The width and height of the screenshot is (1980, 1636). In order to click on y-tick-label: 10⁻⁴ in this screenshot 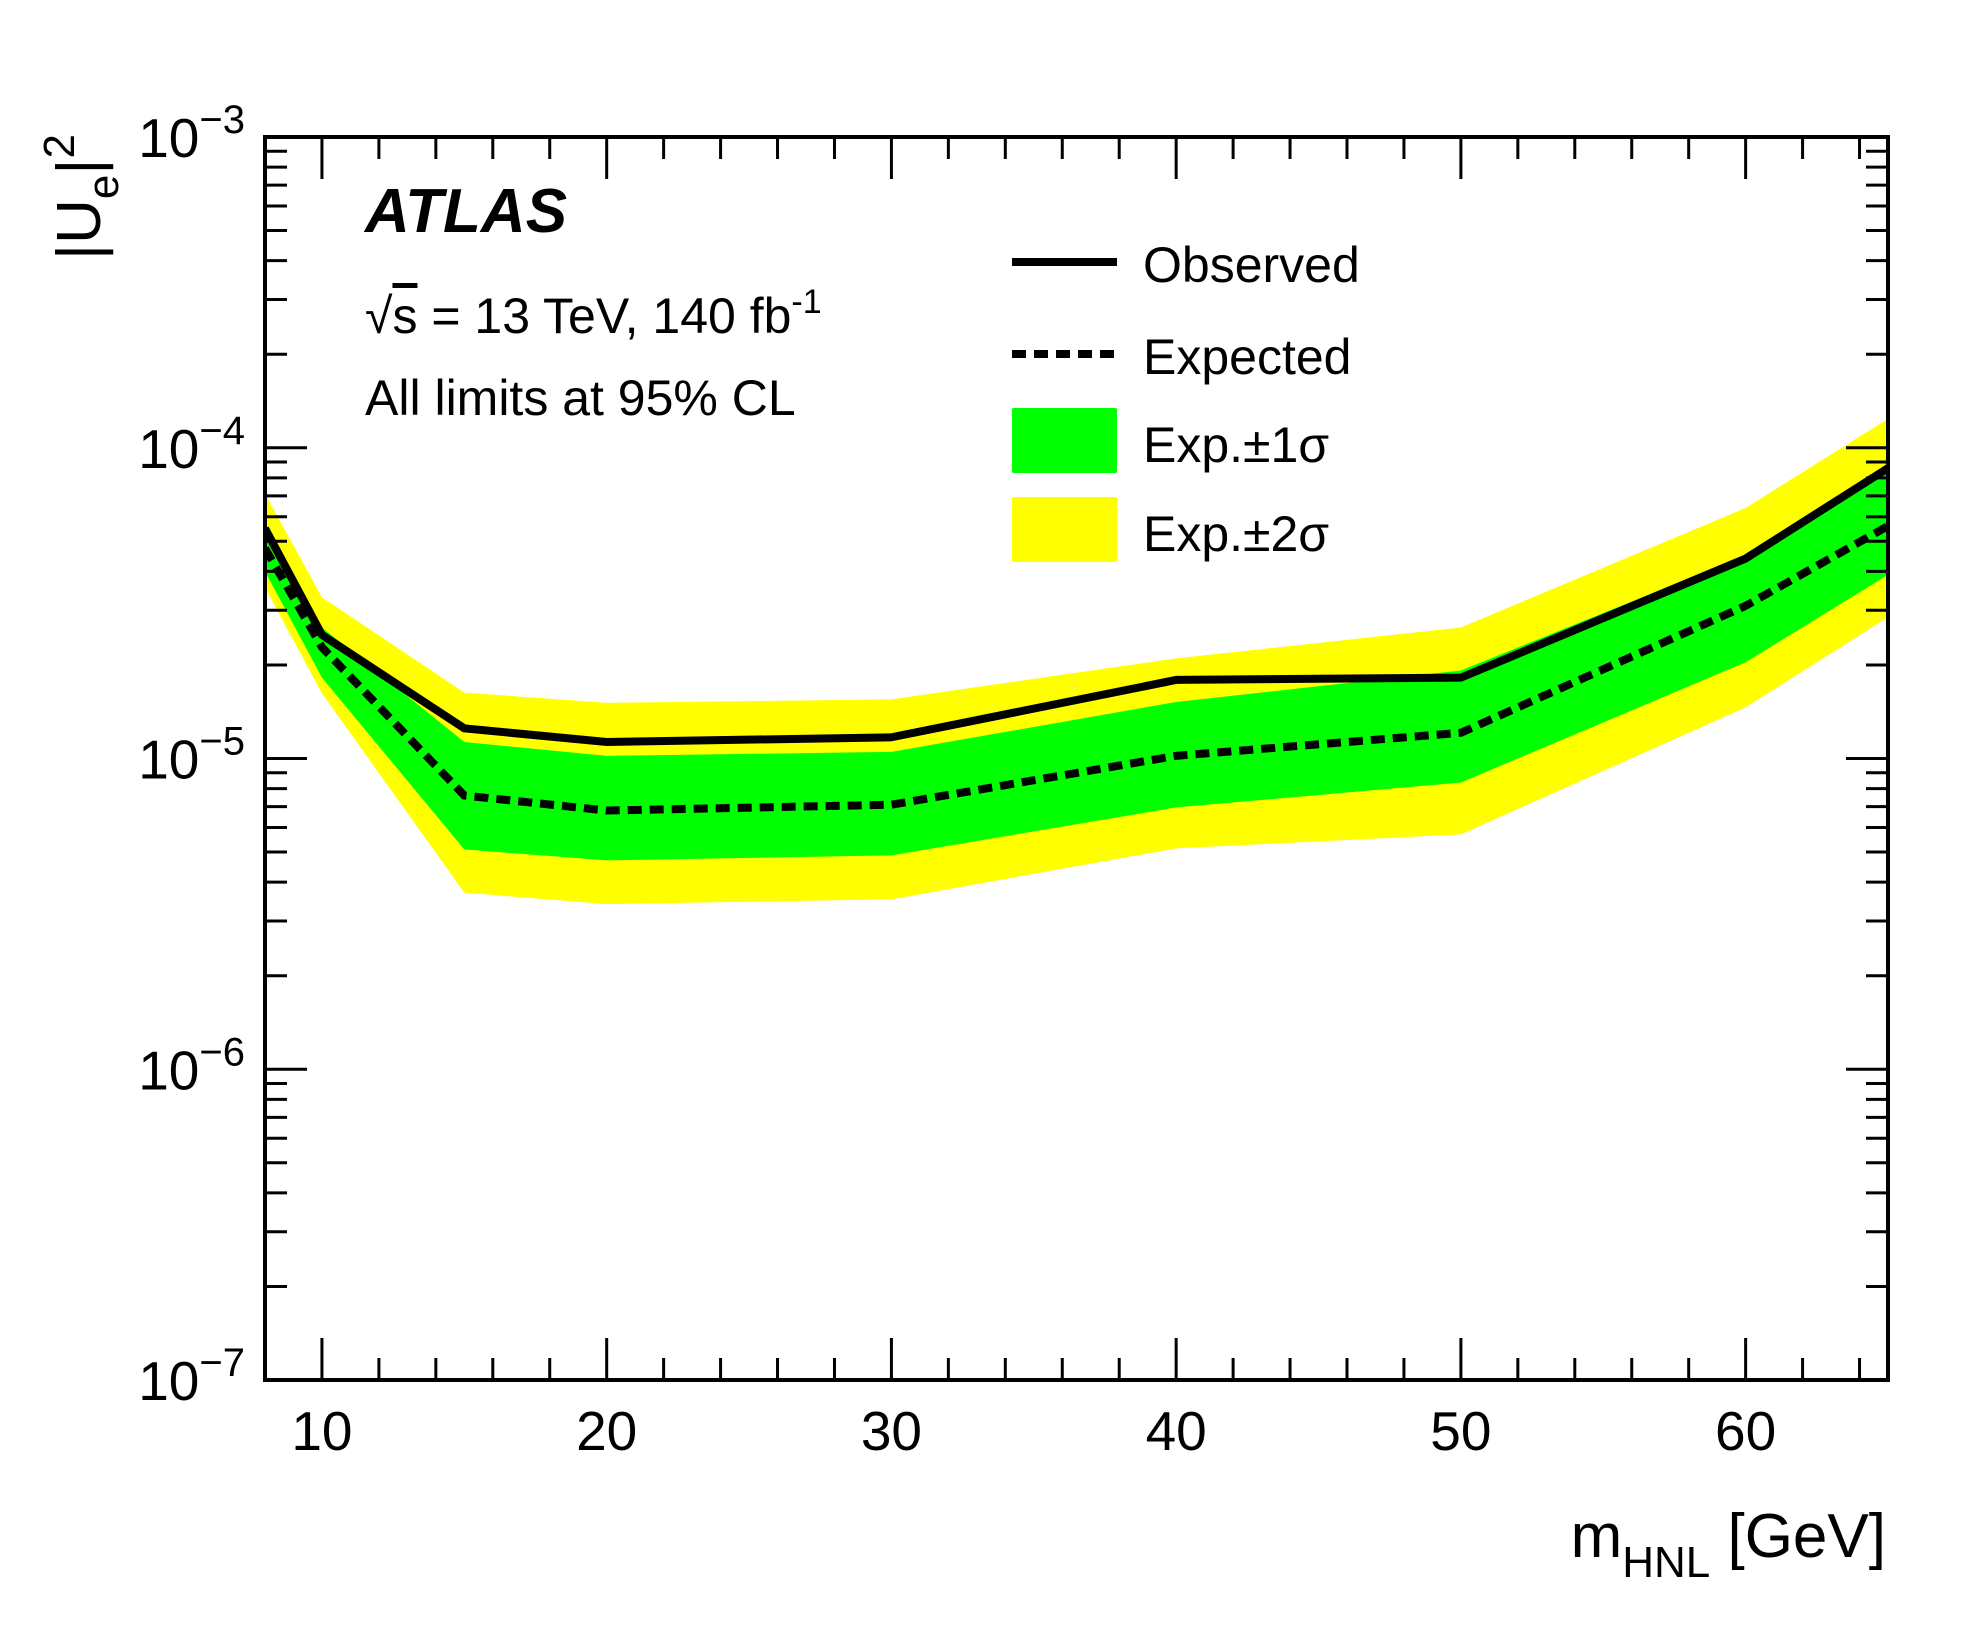, I will do `click(191, 444)`.